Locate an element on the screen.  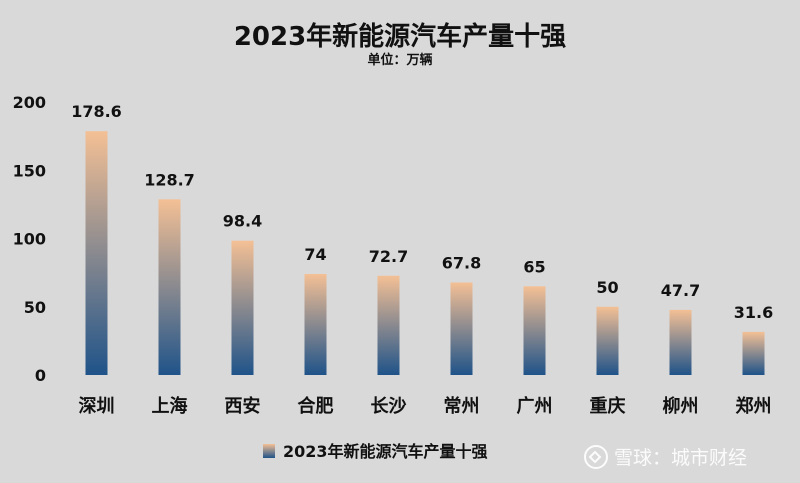
chart-title: 2023年新能源汽车产量十强 is located at coordinates (400, 36).